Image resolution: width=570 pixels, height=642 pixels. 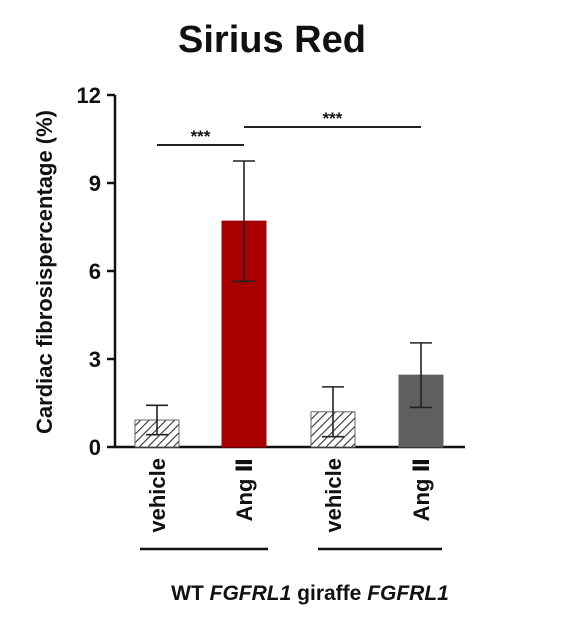 I want to click on y-tick-label: 6, so click(x=95, y=271).